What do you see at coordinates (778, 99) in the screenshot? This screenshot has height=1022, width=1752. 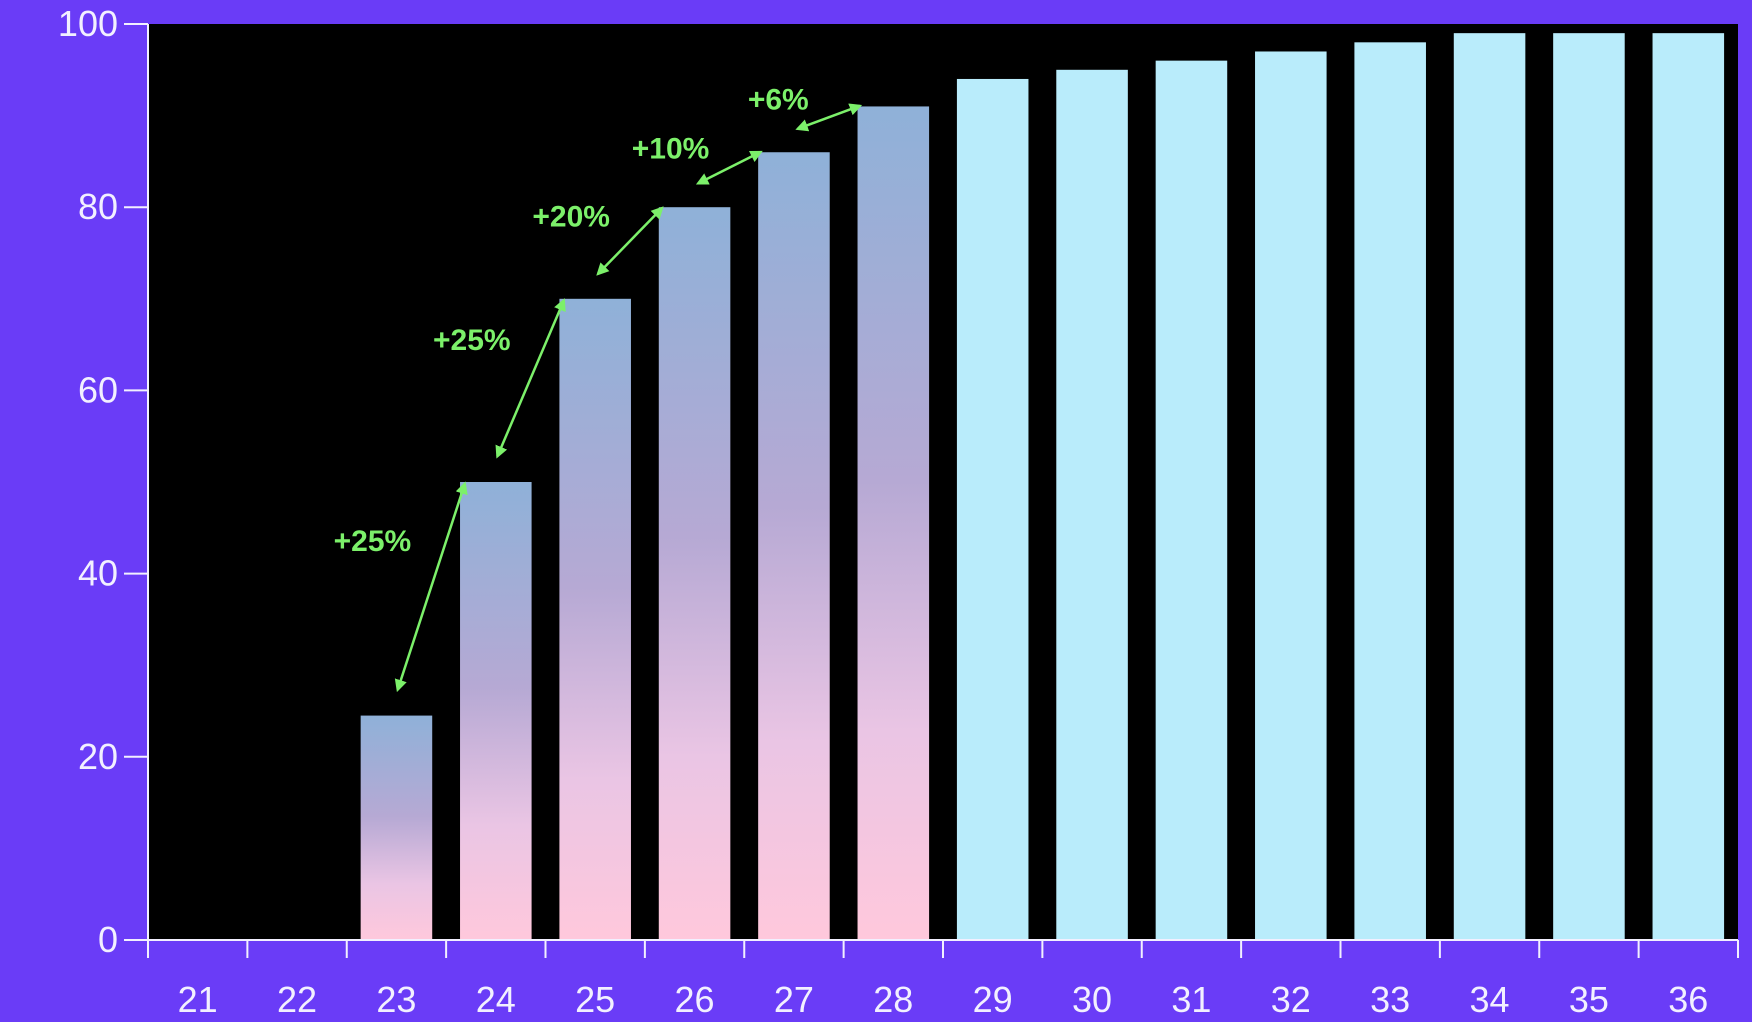 I see `growth-label: +6%` at bounding box center [778, 99].